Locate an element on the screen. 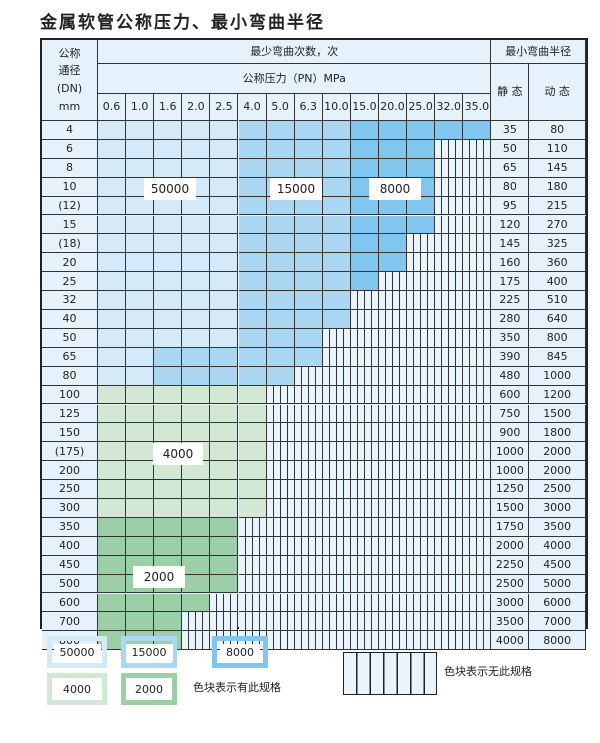  dn-cell: 6 is located at coordinates (70, 149).